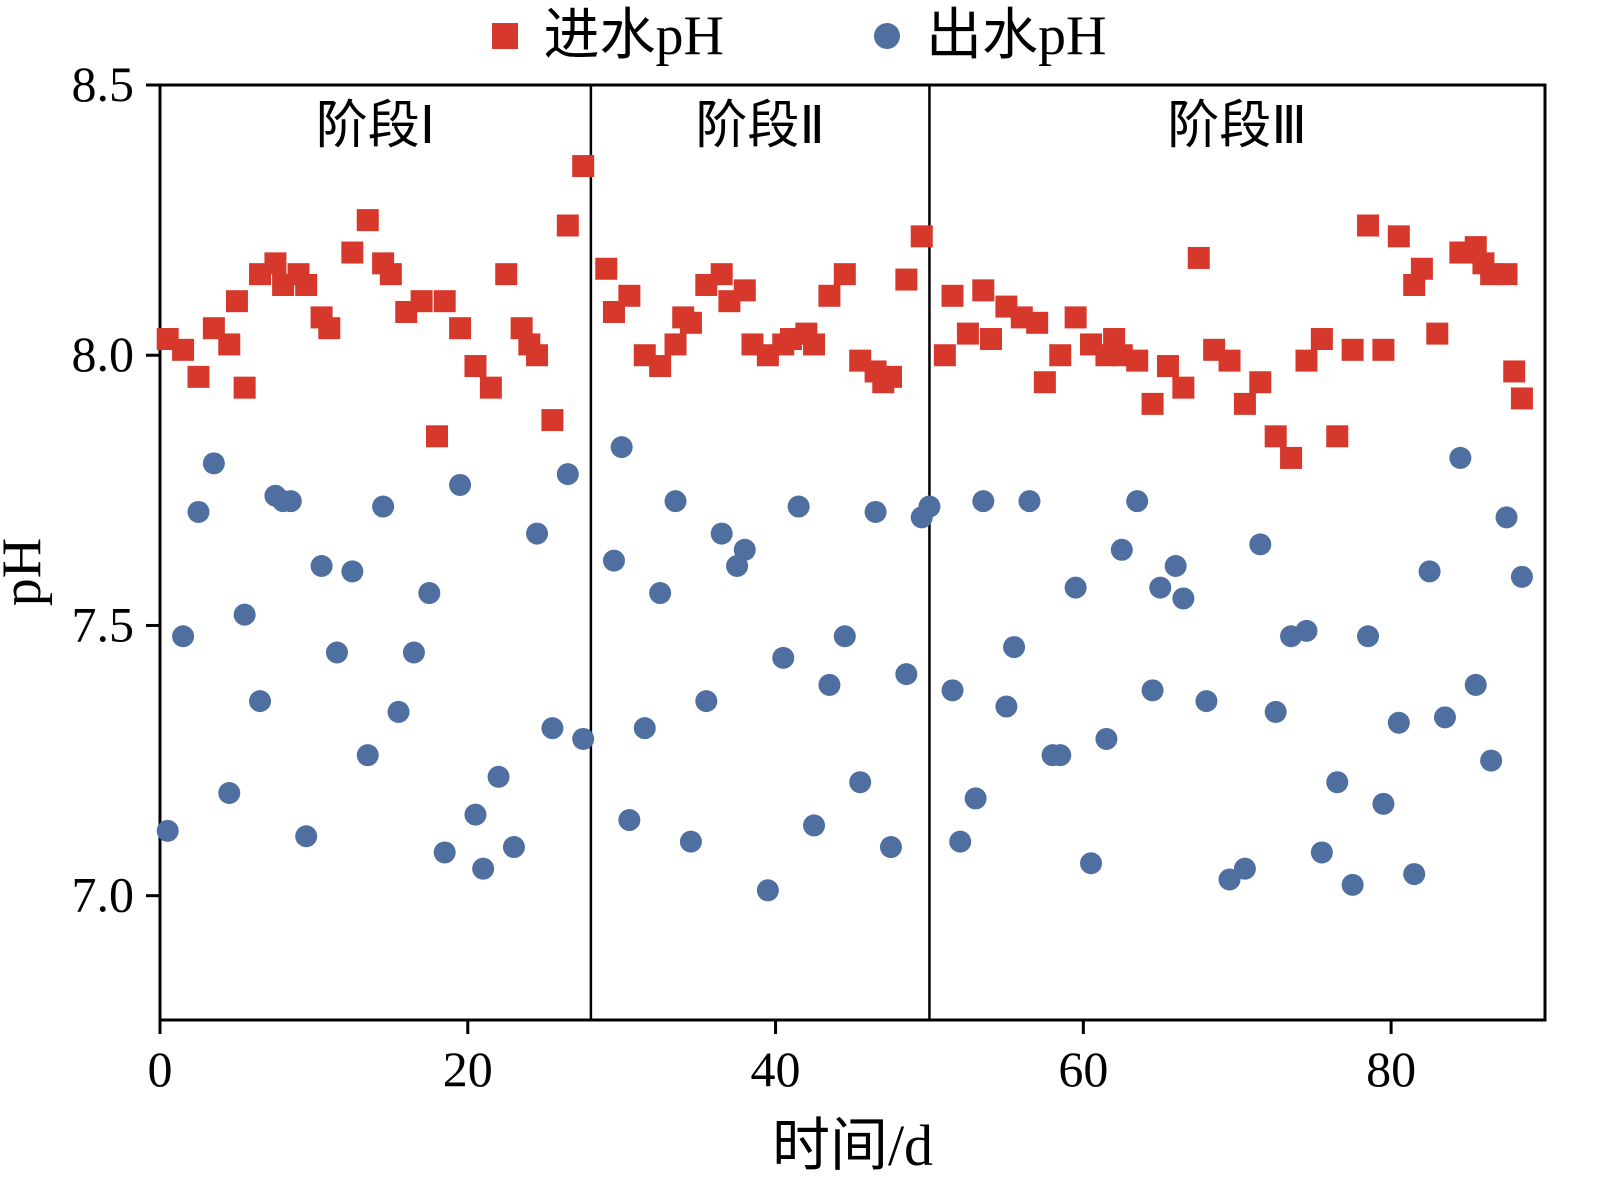 The image size is (1598, 1199). I want to click on y-tick-label: 8.0, so click(103, 354).